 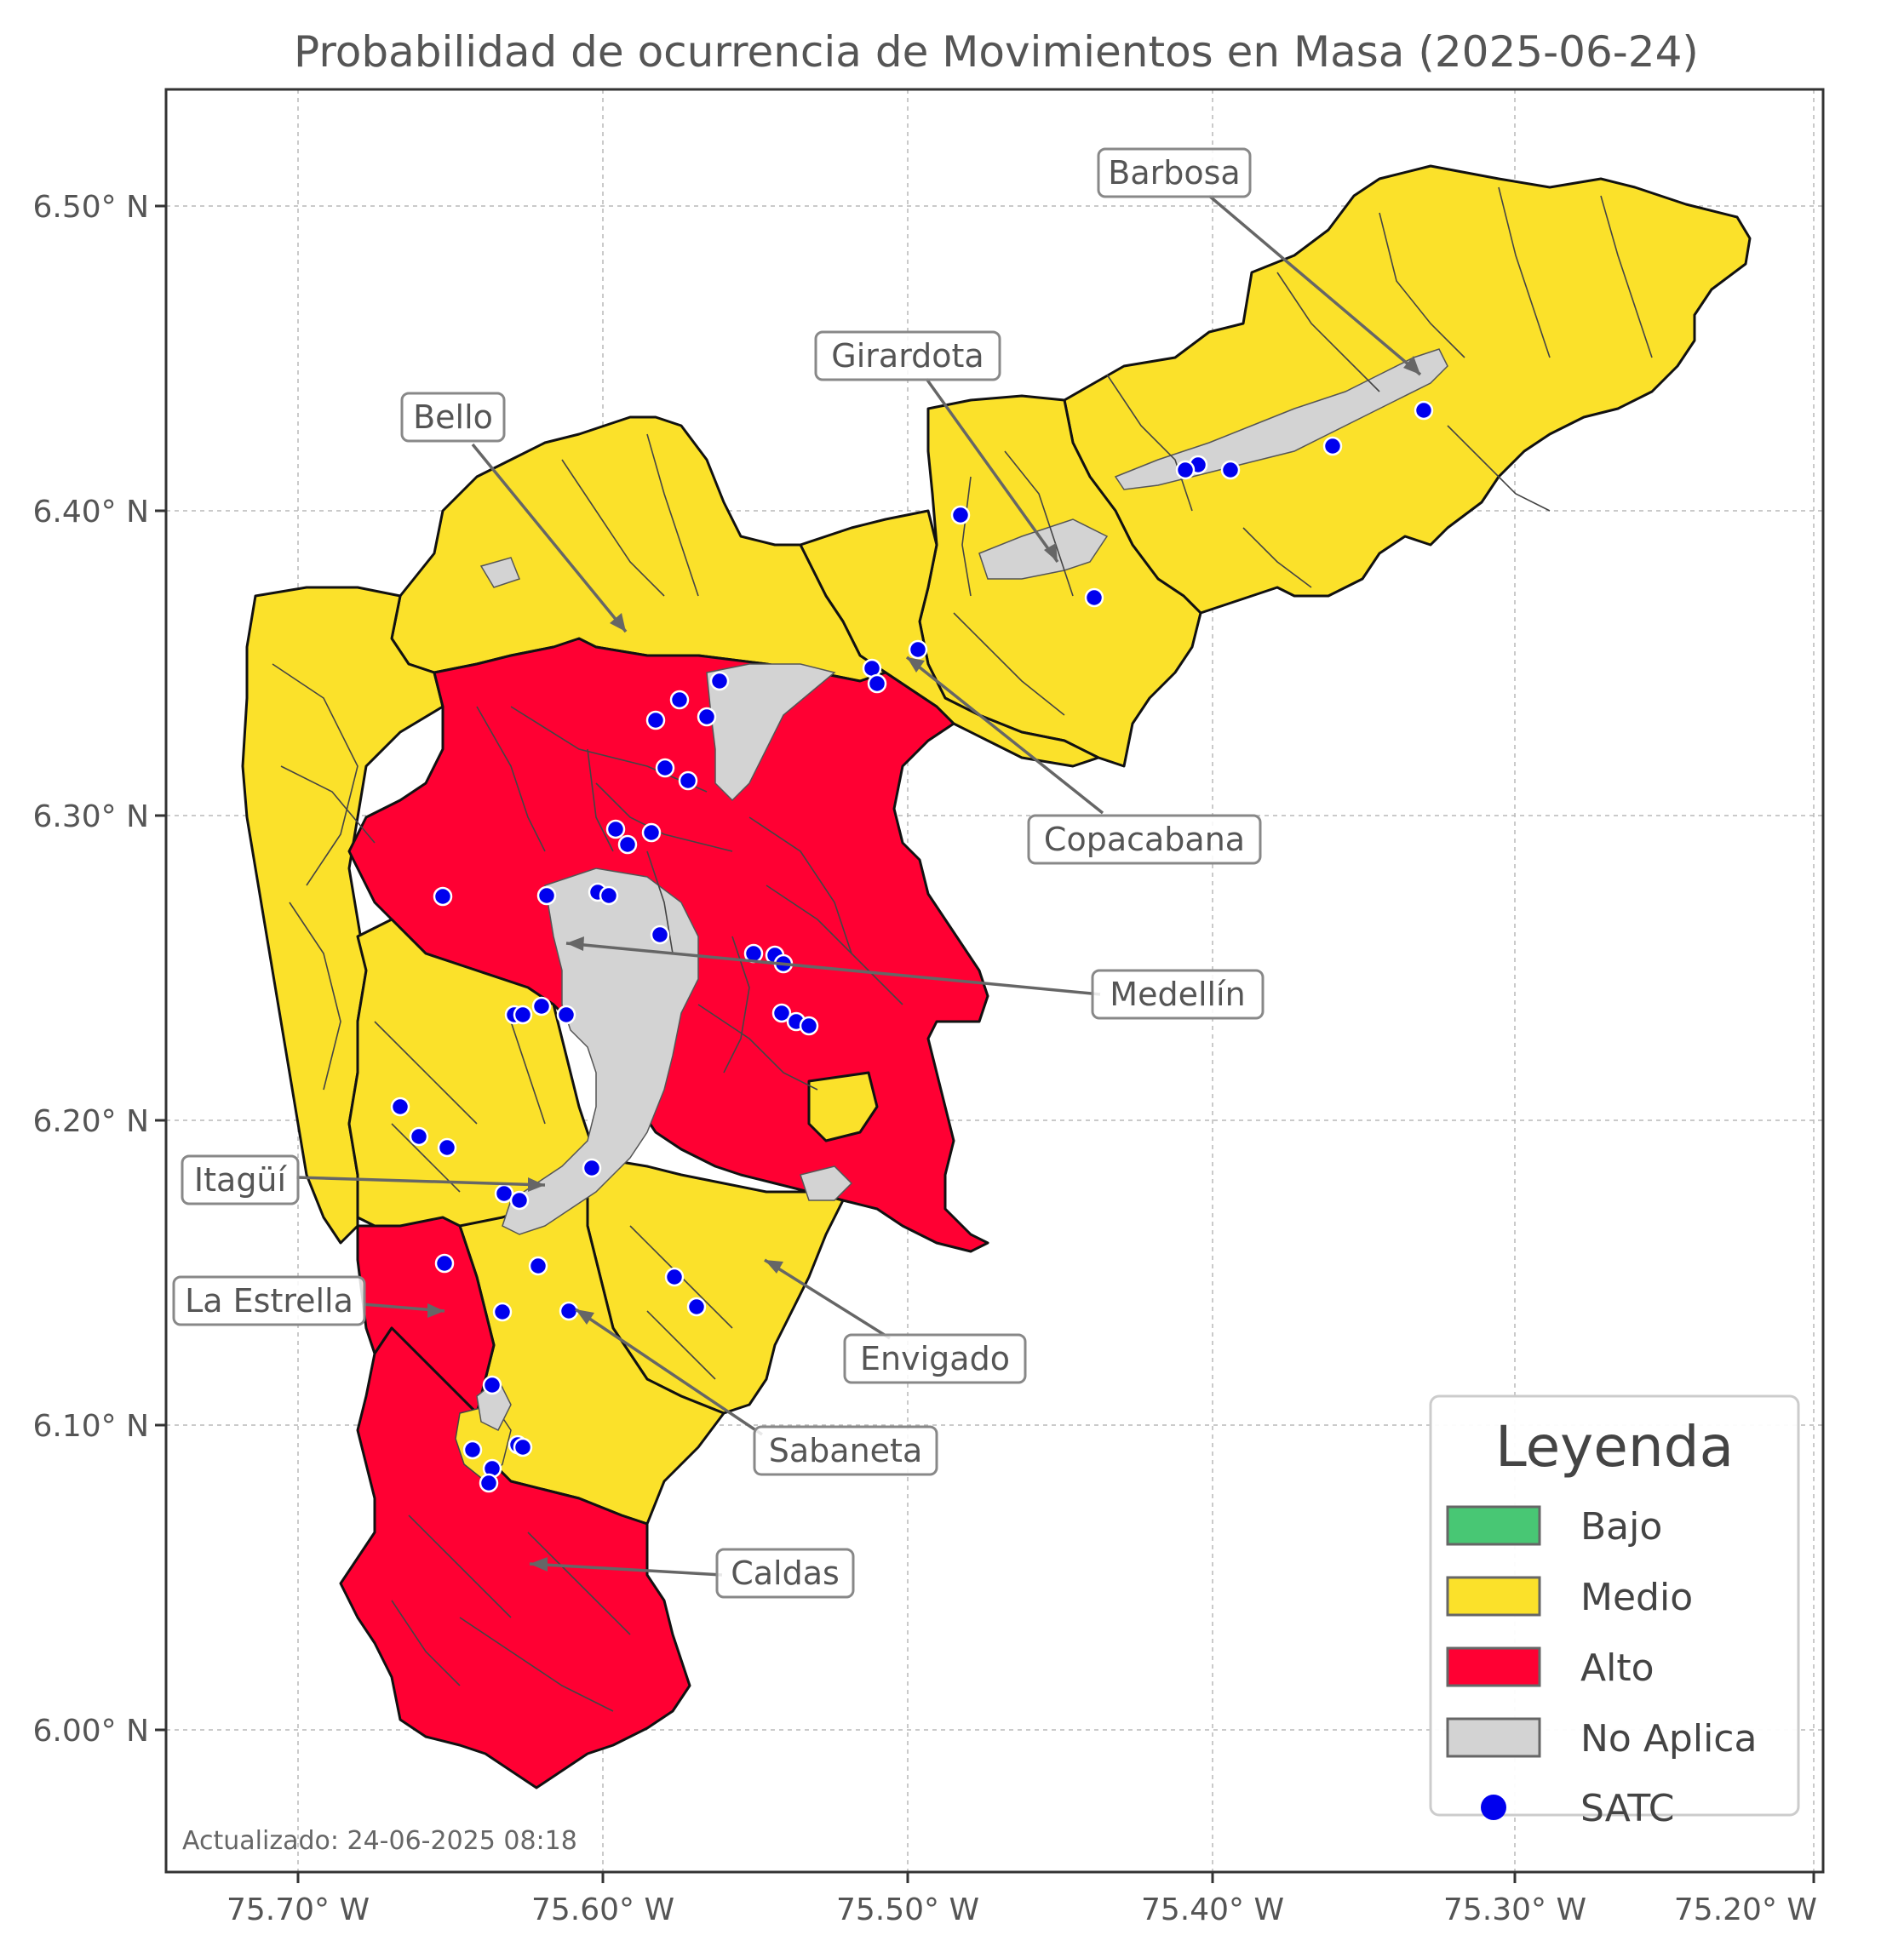 What do you see at coordinates (1570, 1597) in the screenshot?
I see `legend-item-medio: Medio` at bounding box center [1570, 1597].